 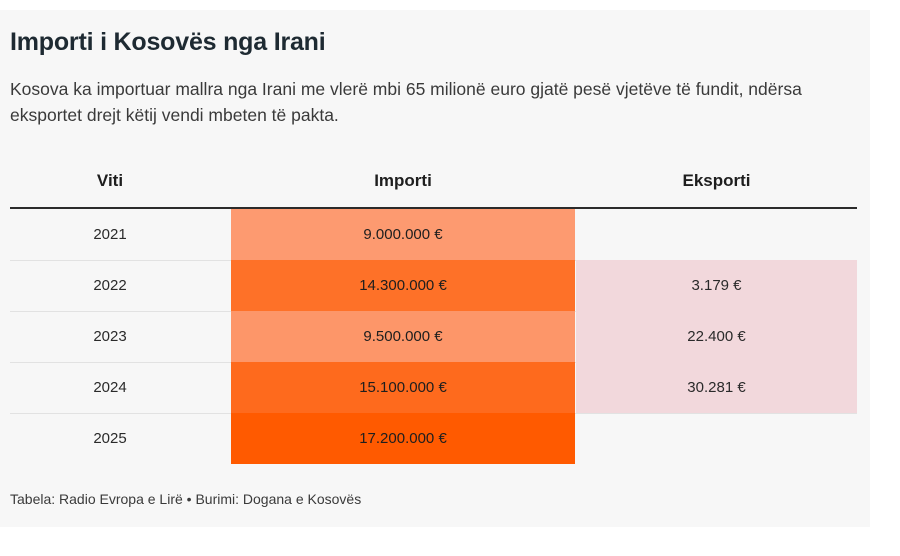 What do you see at coordinates (110, 336) in the screenshot?
I see `year-cell: 2023` at bounding box center [110, 336].